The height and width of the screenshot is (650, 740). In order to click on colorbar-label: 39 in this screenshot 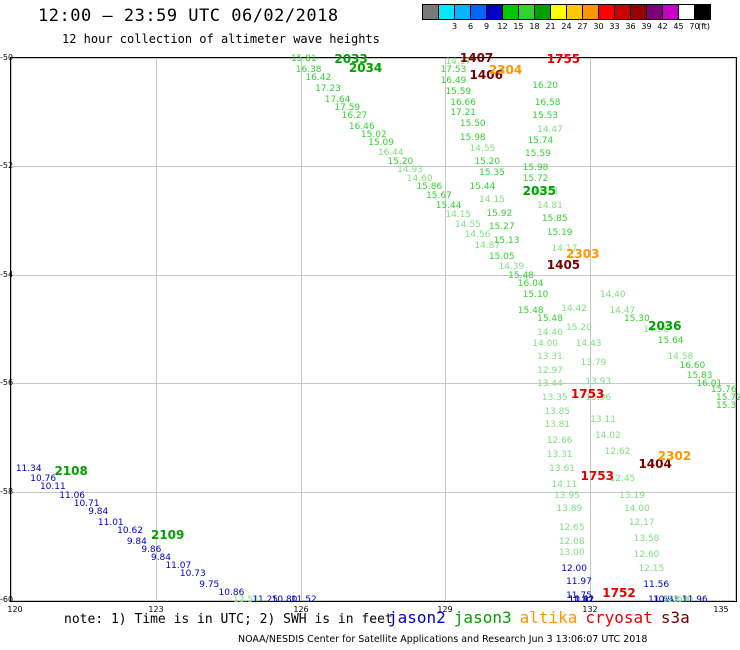, I will do `click(646, 26)`.